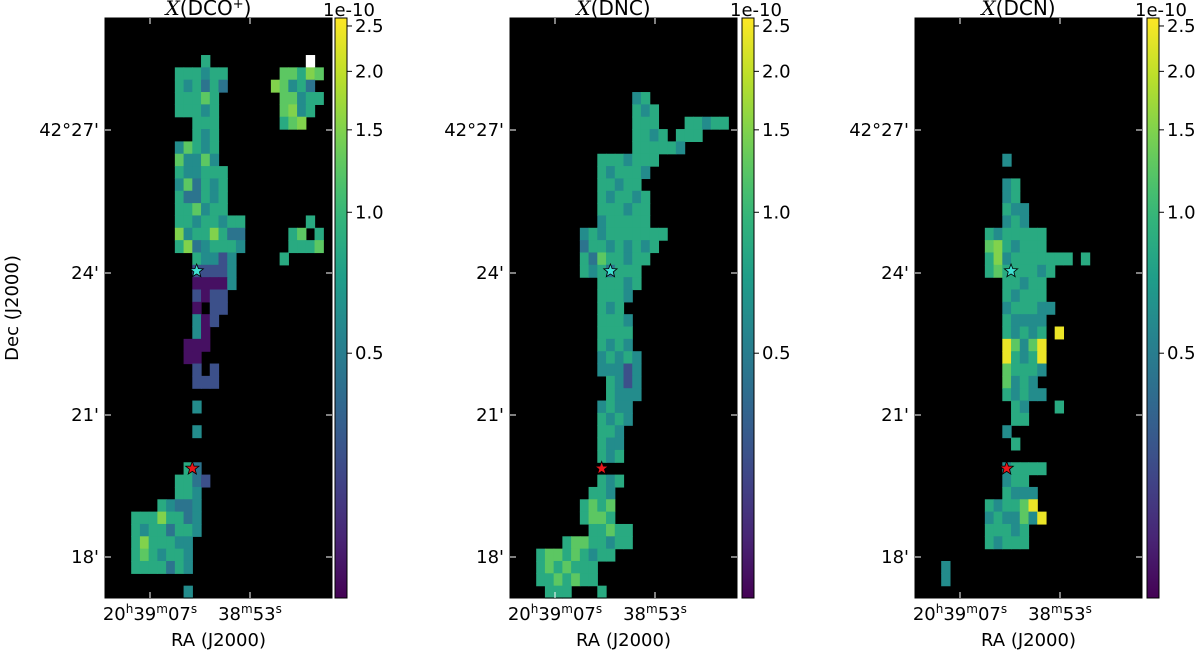  Describe the element at coordinates (490, 415) in the screenshot. I see `y-tick-label: 21'` at that location.